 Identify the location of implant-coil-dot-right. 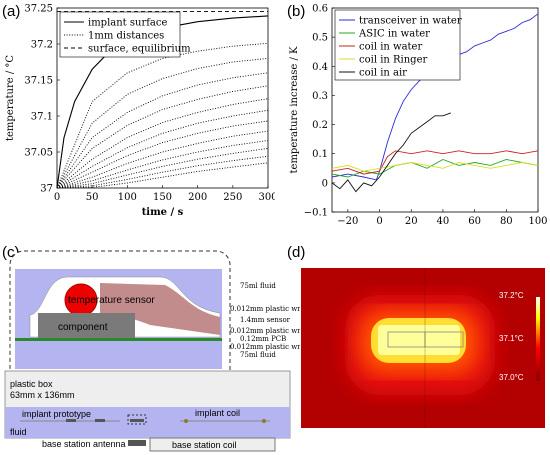
(264, 421).